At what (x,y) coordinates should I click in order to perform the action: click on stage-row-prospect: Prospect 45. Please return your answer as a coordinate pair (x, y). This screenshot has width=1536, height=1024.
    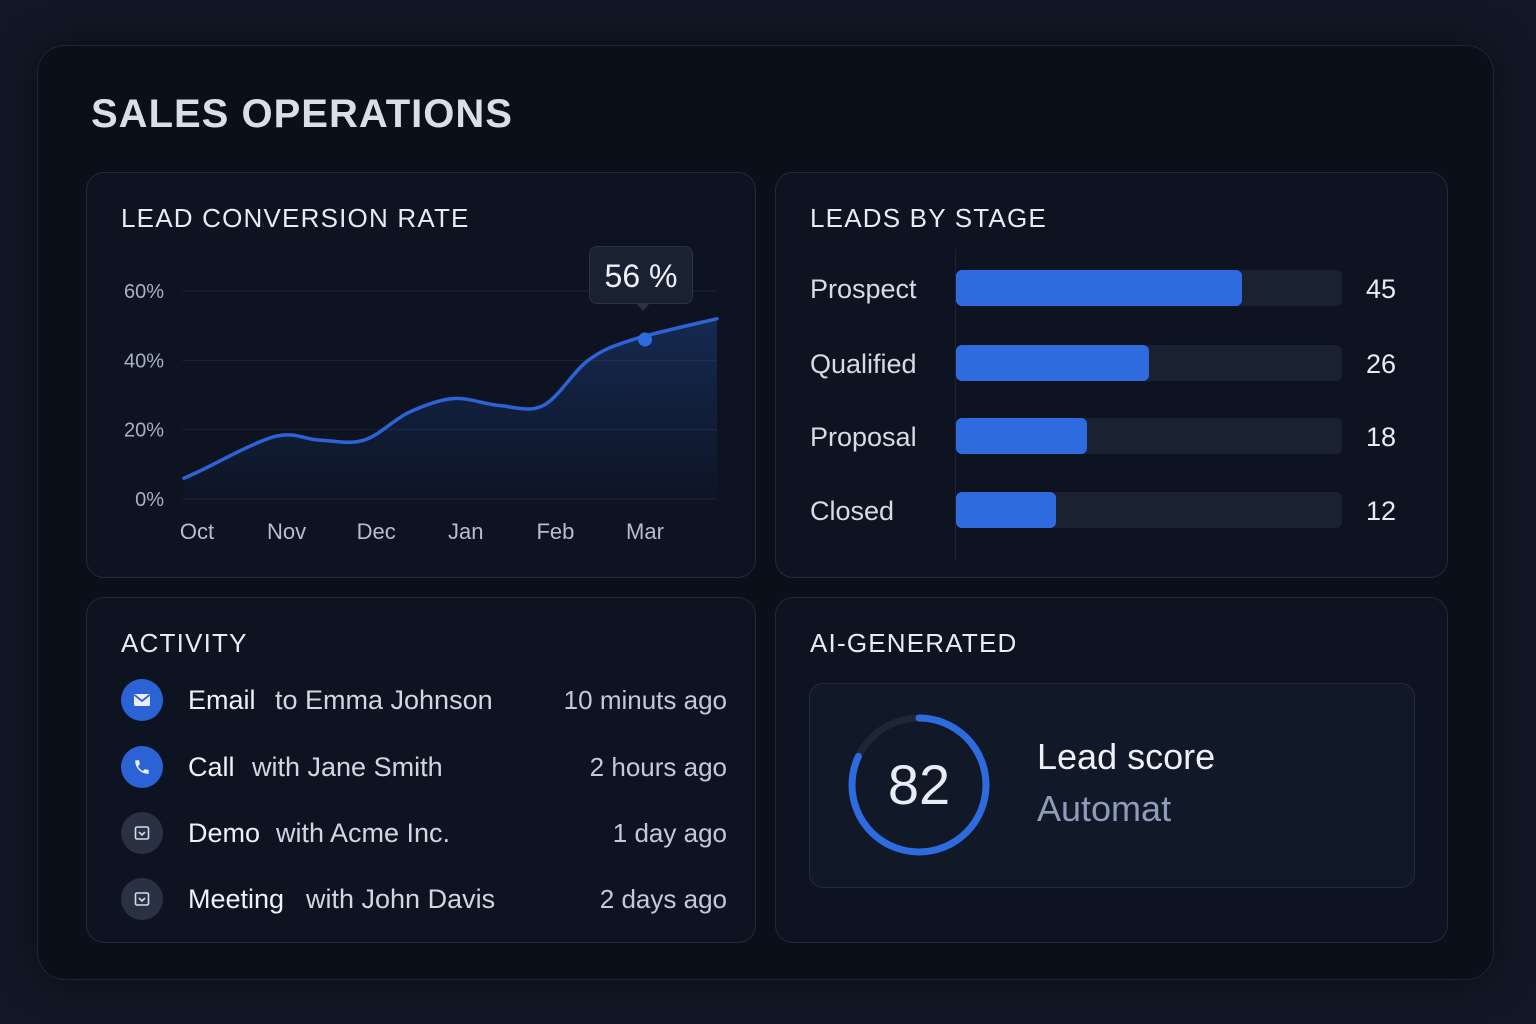
    Looking at the image, I should click on (1111, 289).